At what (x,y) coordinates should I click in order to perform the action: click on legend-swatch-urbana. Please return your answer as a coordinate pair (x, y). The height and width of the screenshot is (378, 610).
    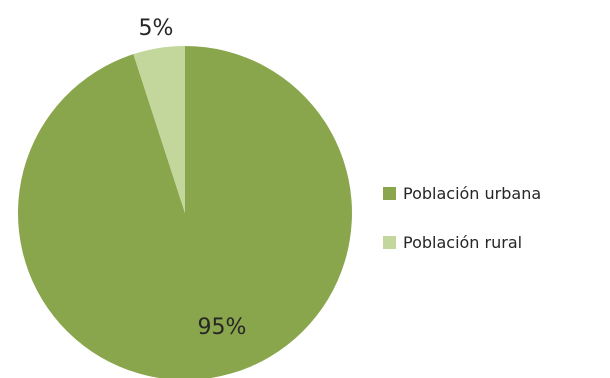
    Looking at the image, I should click on (389, 193).